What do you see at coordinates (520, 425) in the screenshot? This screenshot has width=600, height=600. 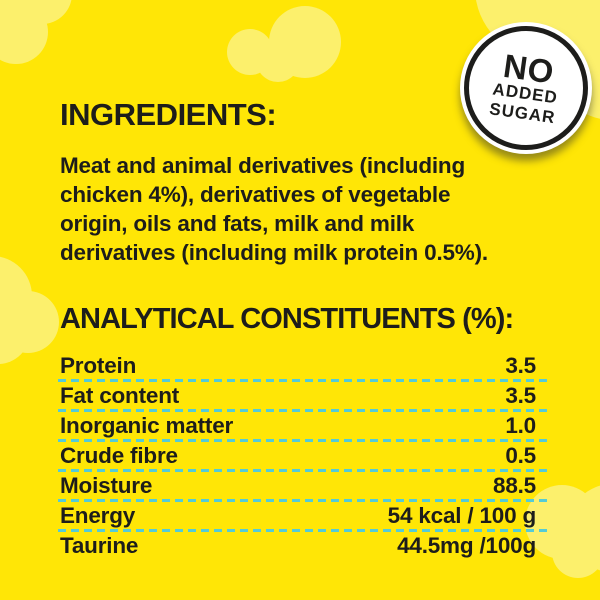 I see `row-value: 1.0` at bounding box center [520, 425].